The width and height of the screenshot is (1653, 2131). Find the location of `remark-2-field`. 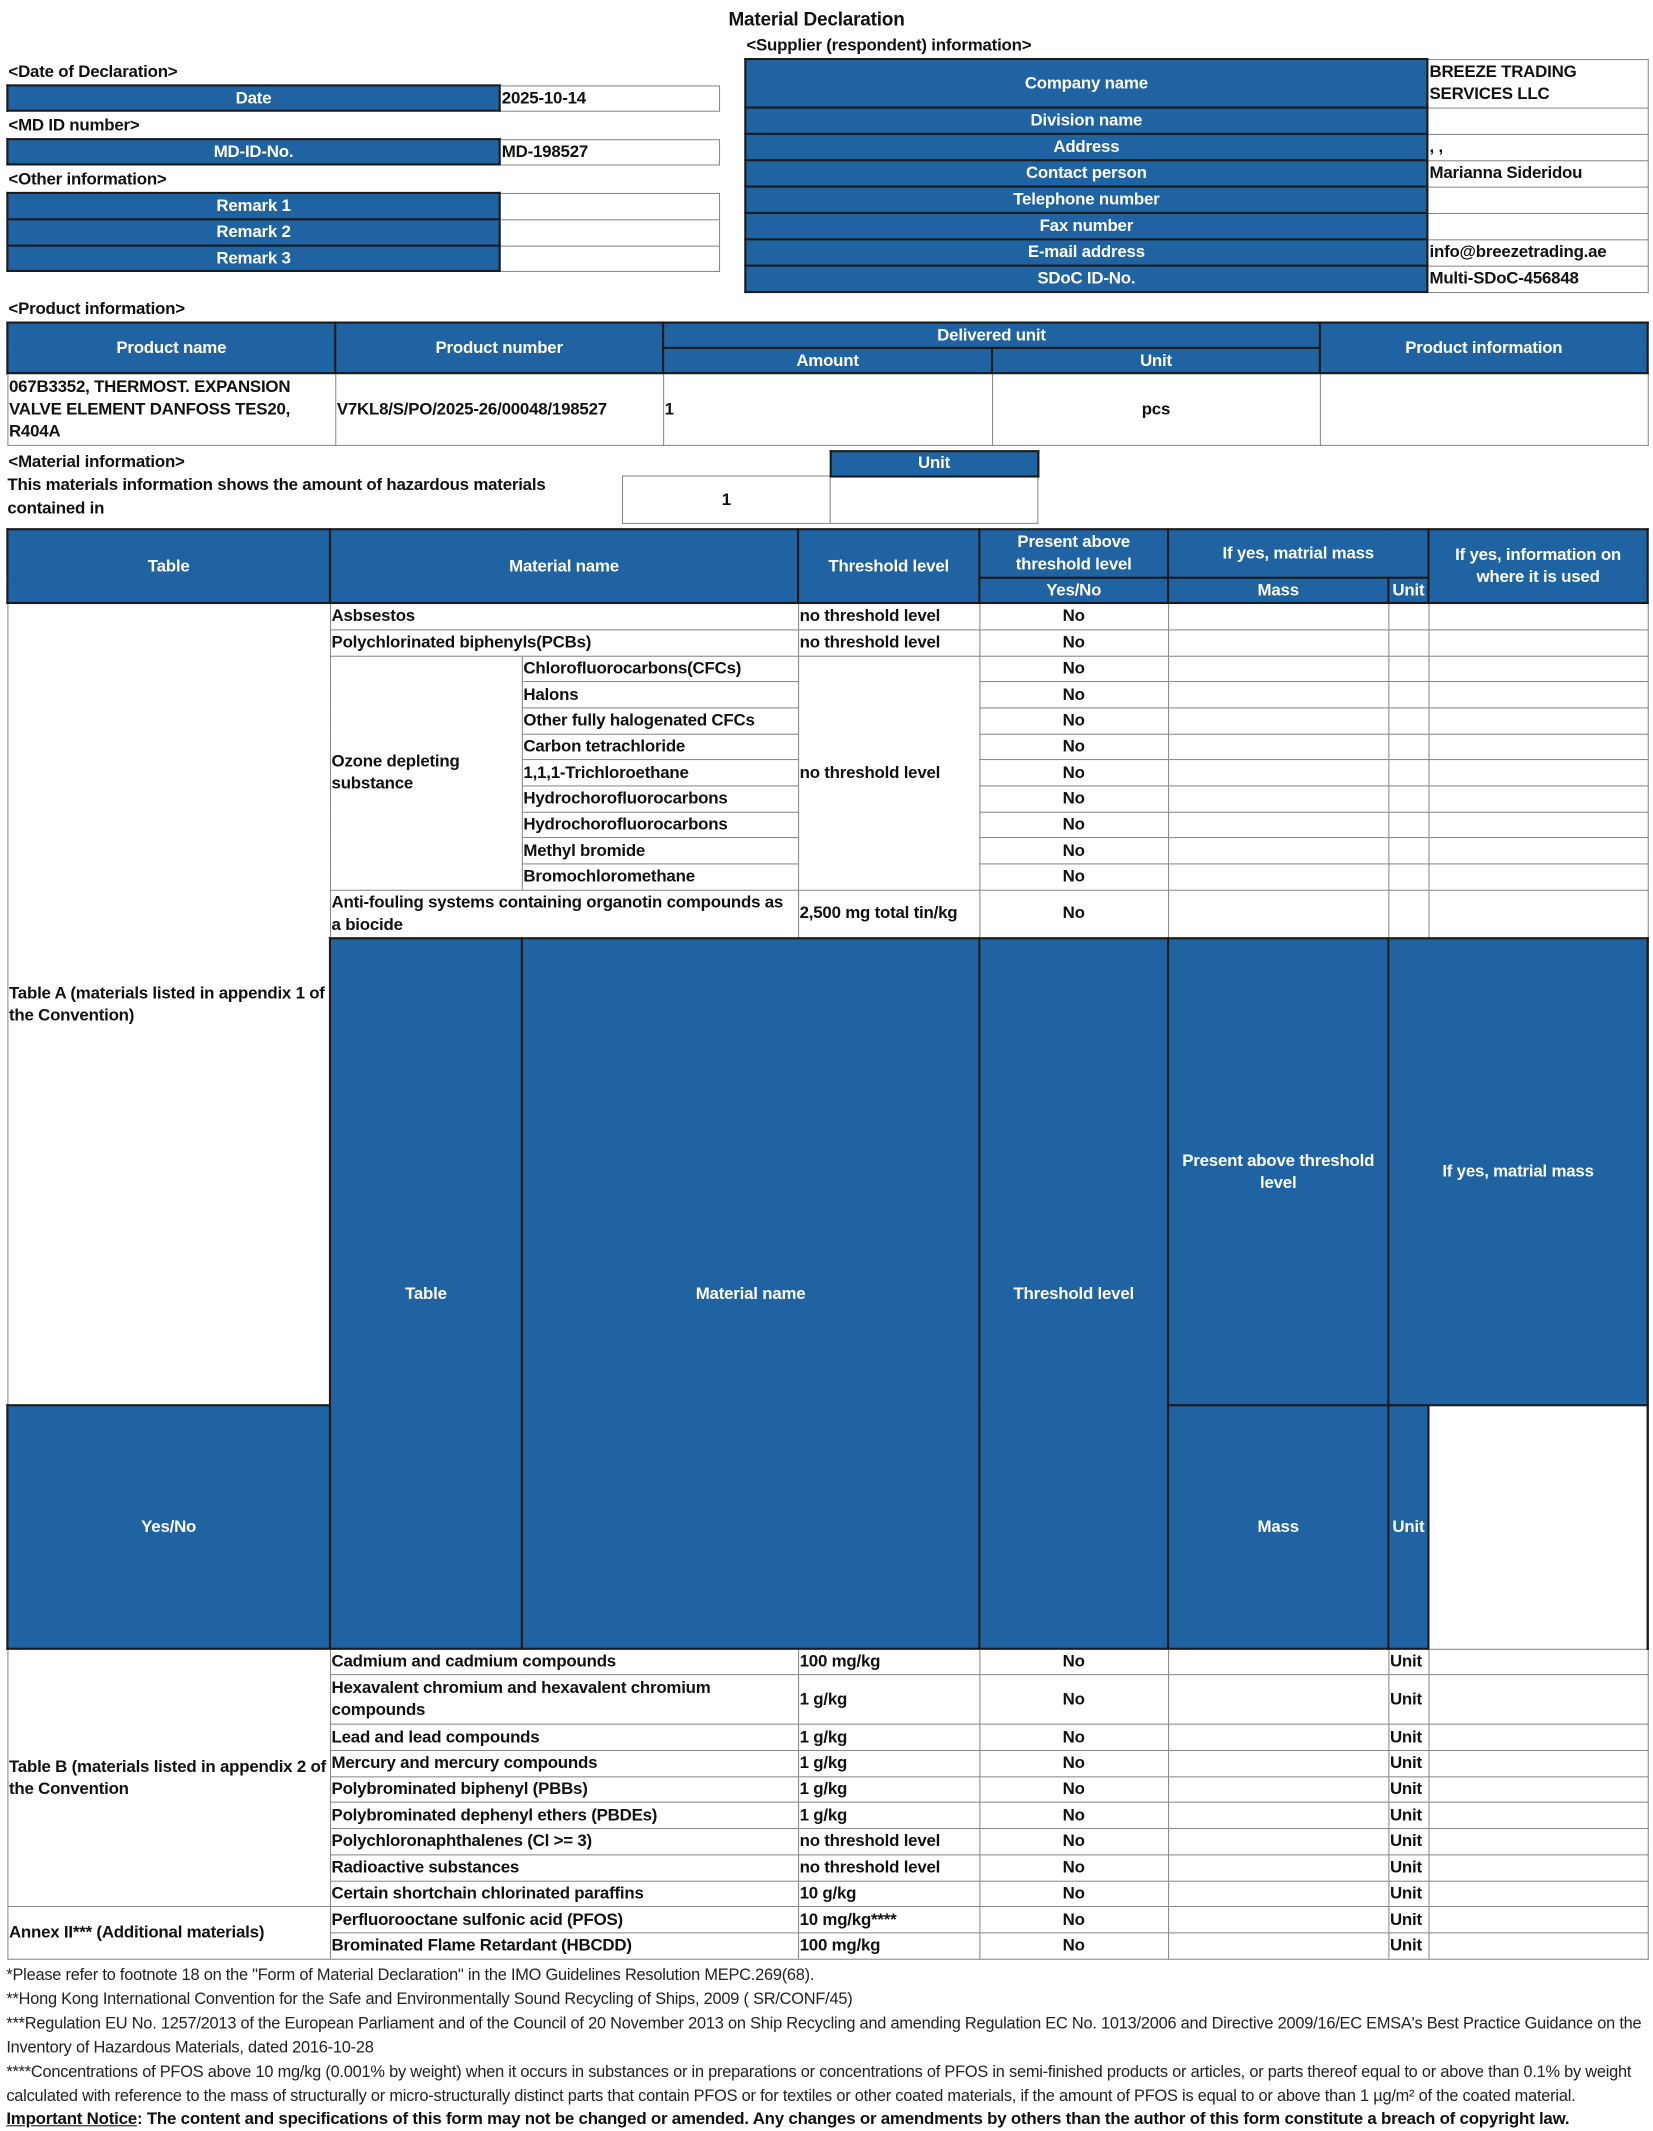

remark-2-field is located at coordinates (609, 232).